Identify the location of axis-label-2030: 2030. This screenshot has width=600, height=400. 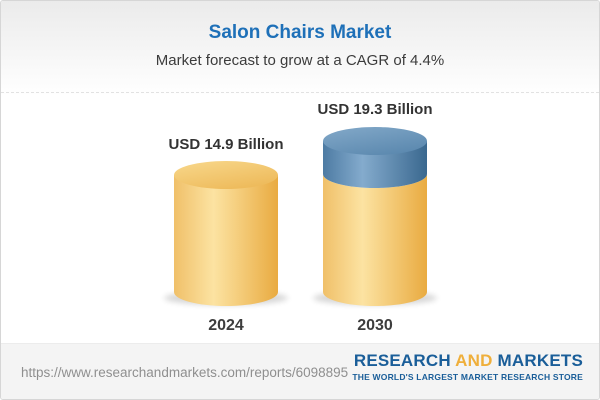
(375, 325).